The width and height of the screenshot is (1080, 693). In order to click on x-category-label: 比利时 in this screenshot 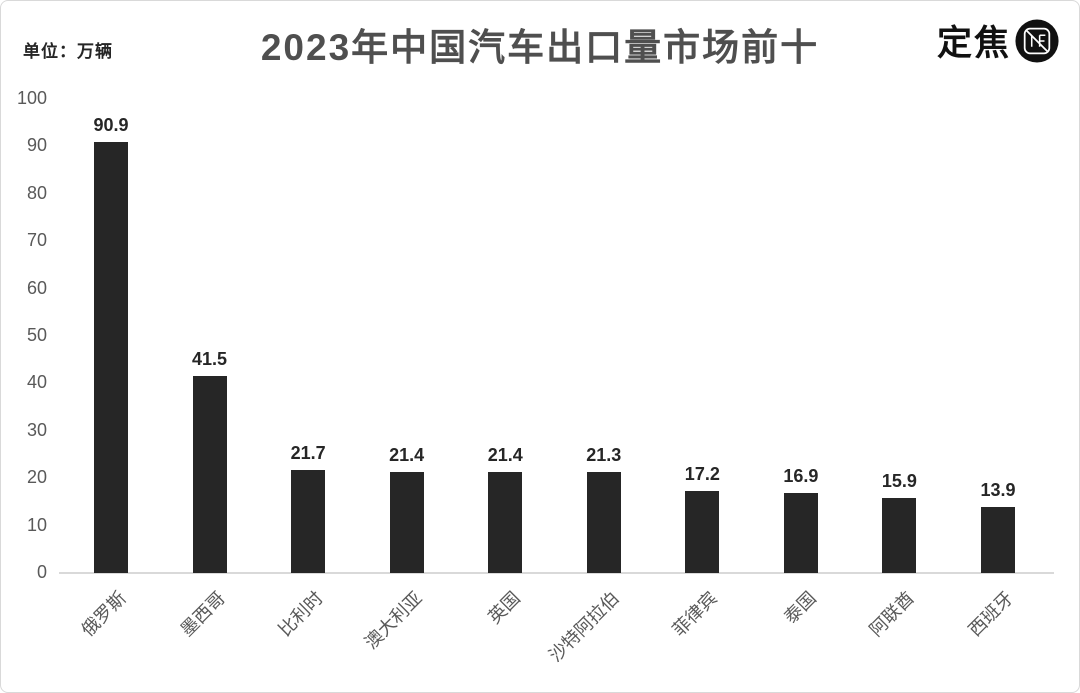, I will do `click(301, 614)`.